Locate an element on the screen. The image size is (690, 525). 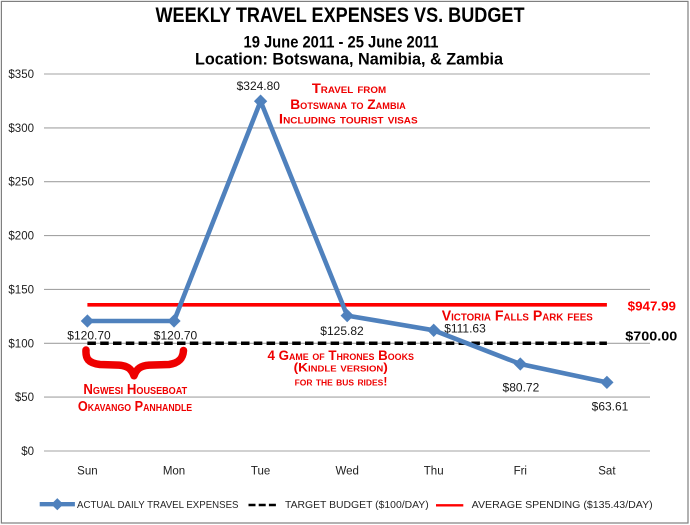
svg-text: Okavango Panhandle is located at coordinates (135, 407).